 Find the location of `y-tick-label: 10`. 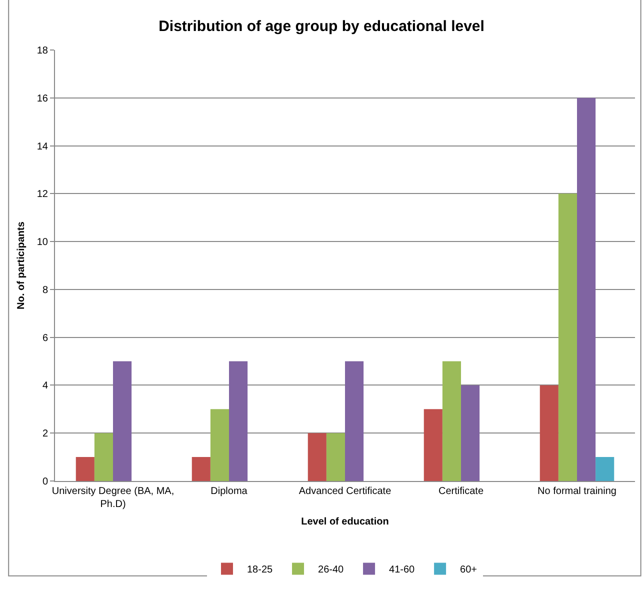

y-tick-label: 10 is located at coordinates (42, 242).